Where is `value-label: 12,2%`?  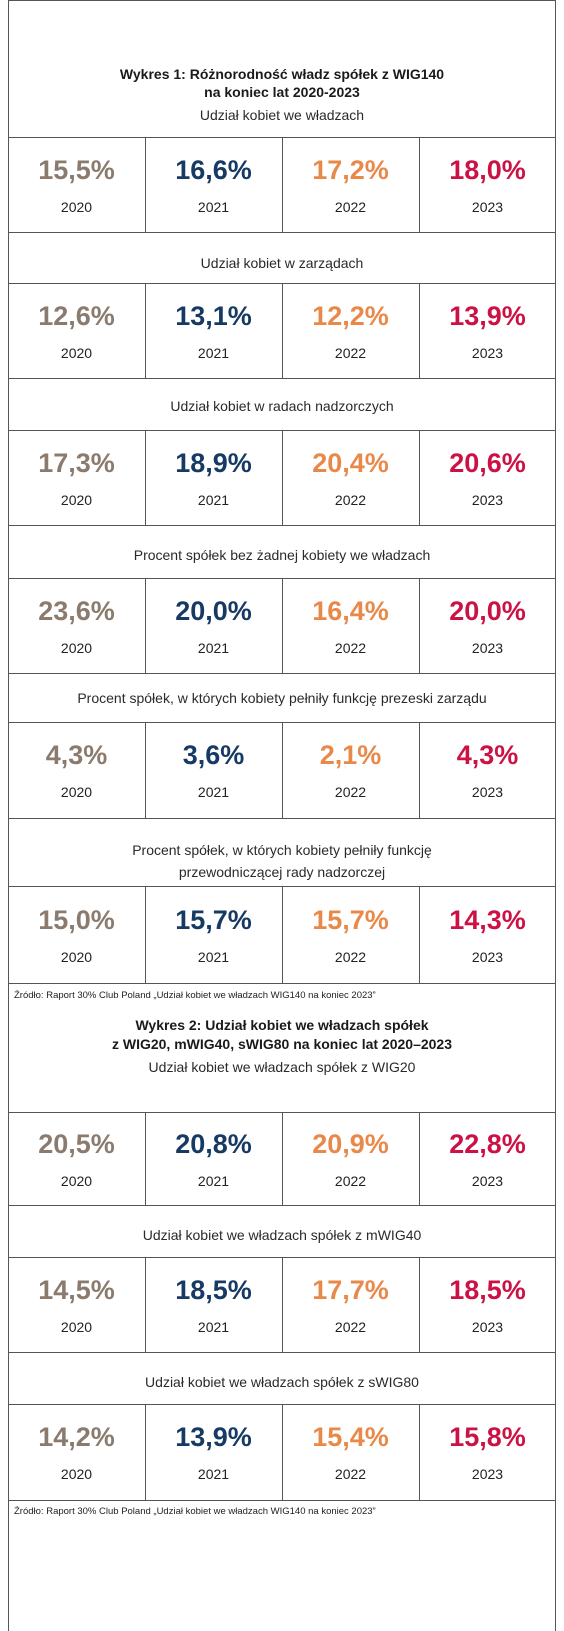
value-label: 12,2% is located at coordinates (350, 315).